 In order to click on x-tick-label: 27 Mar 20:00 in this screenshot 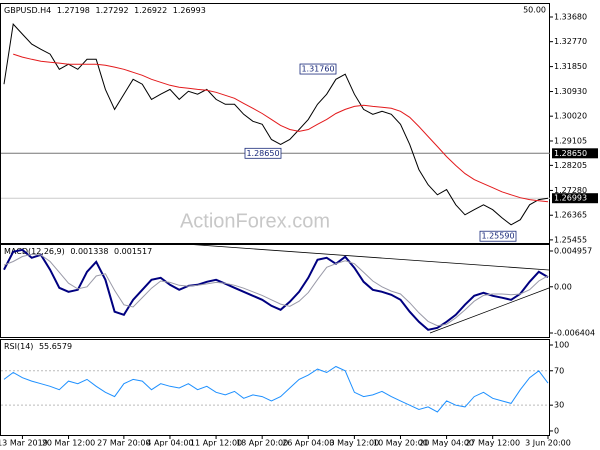, I will do `click(123, 443)`.